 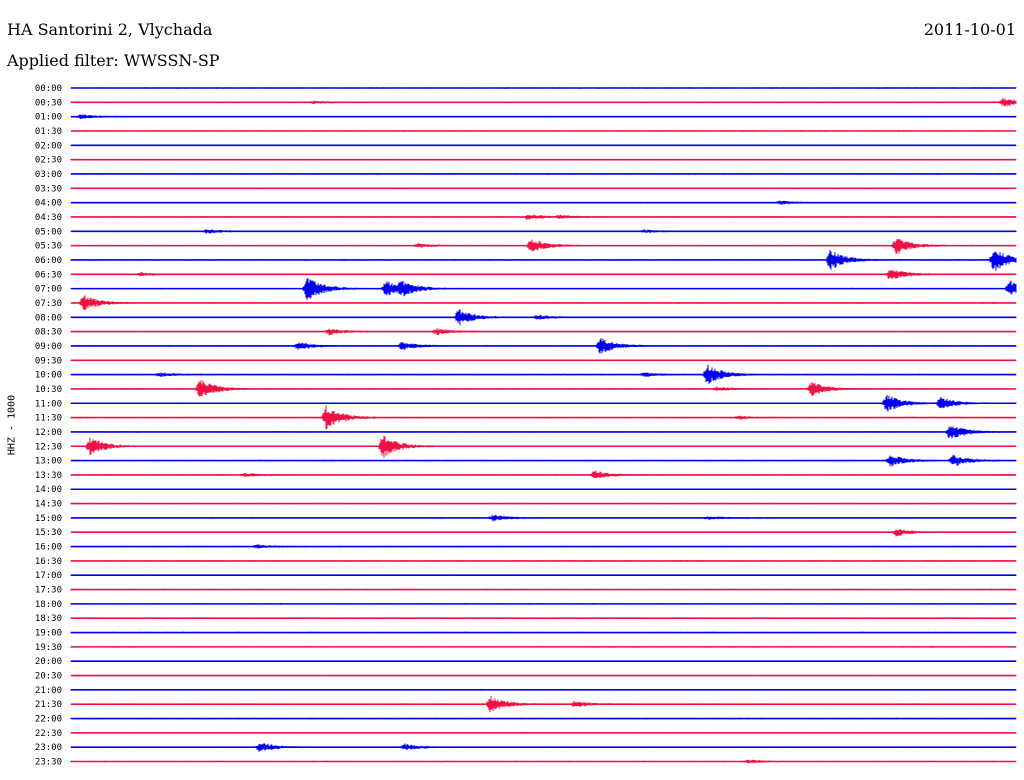 I want to click on trace-time-label: 02:00, so click(x=48, y=146).